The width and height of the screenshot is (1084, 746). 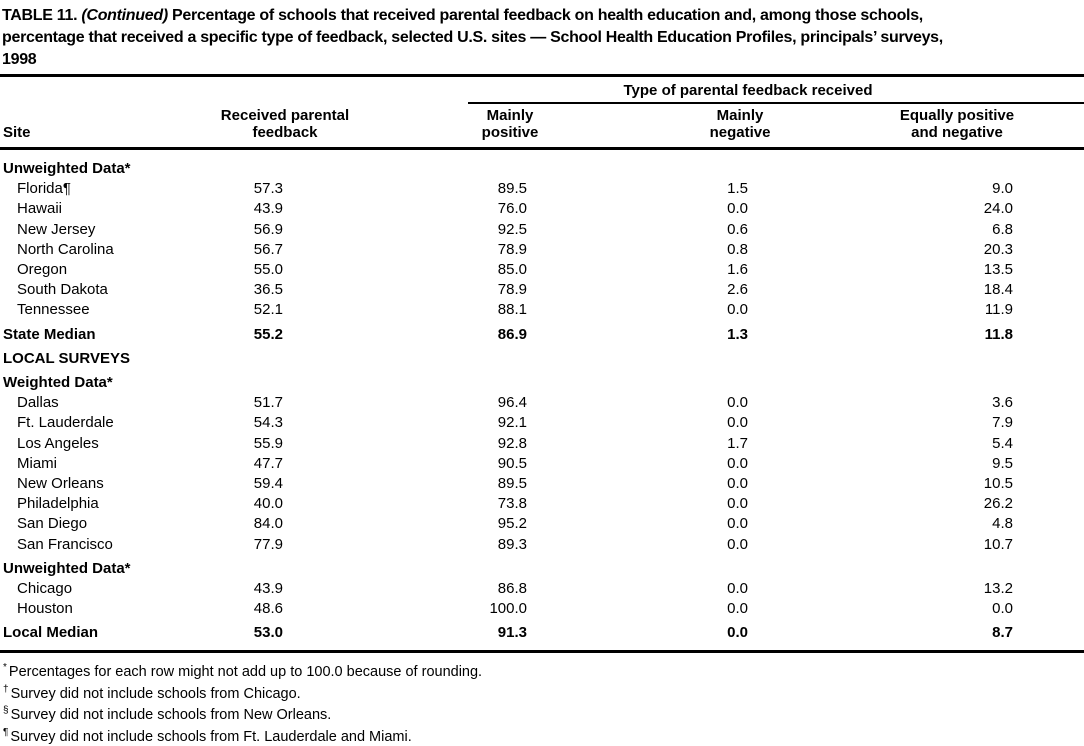 I want to click on table-title-line-3: 1998, so click(x=19, y=59).